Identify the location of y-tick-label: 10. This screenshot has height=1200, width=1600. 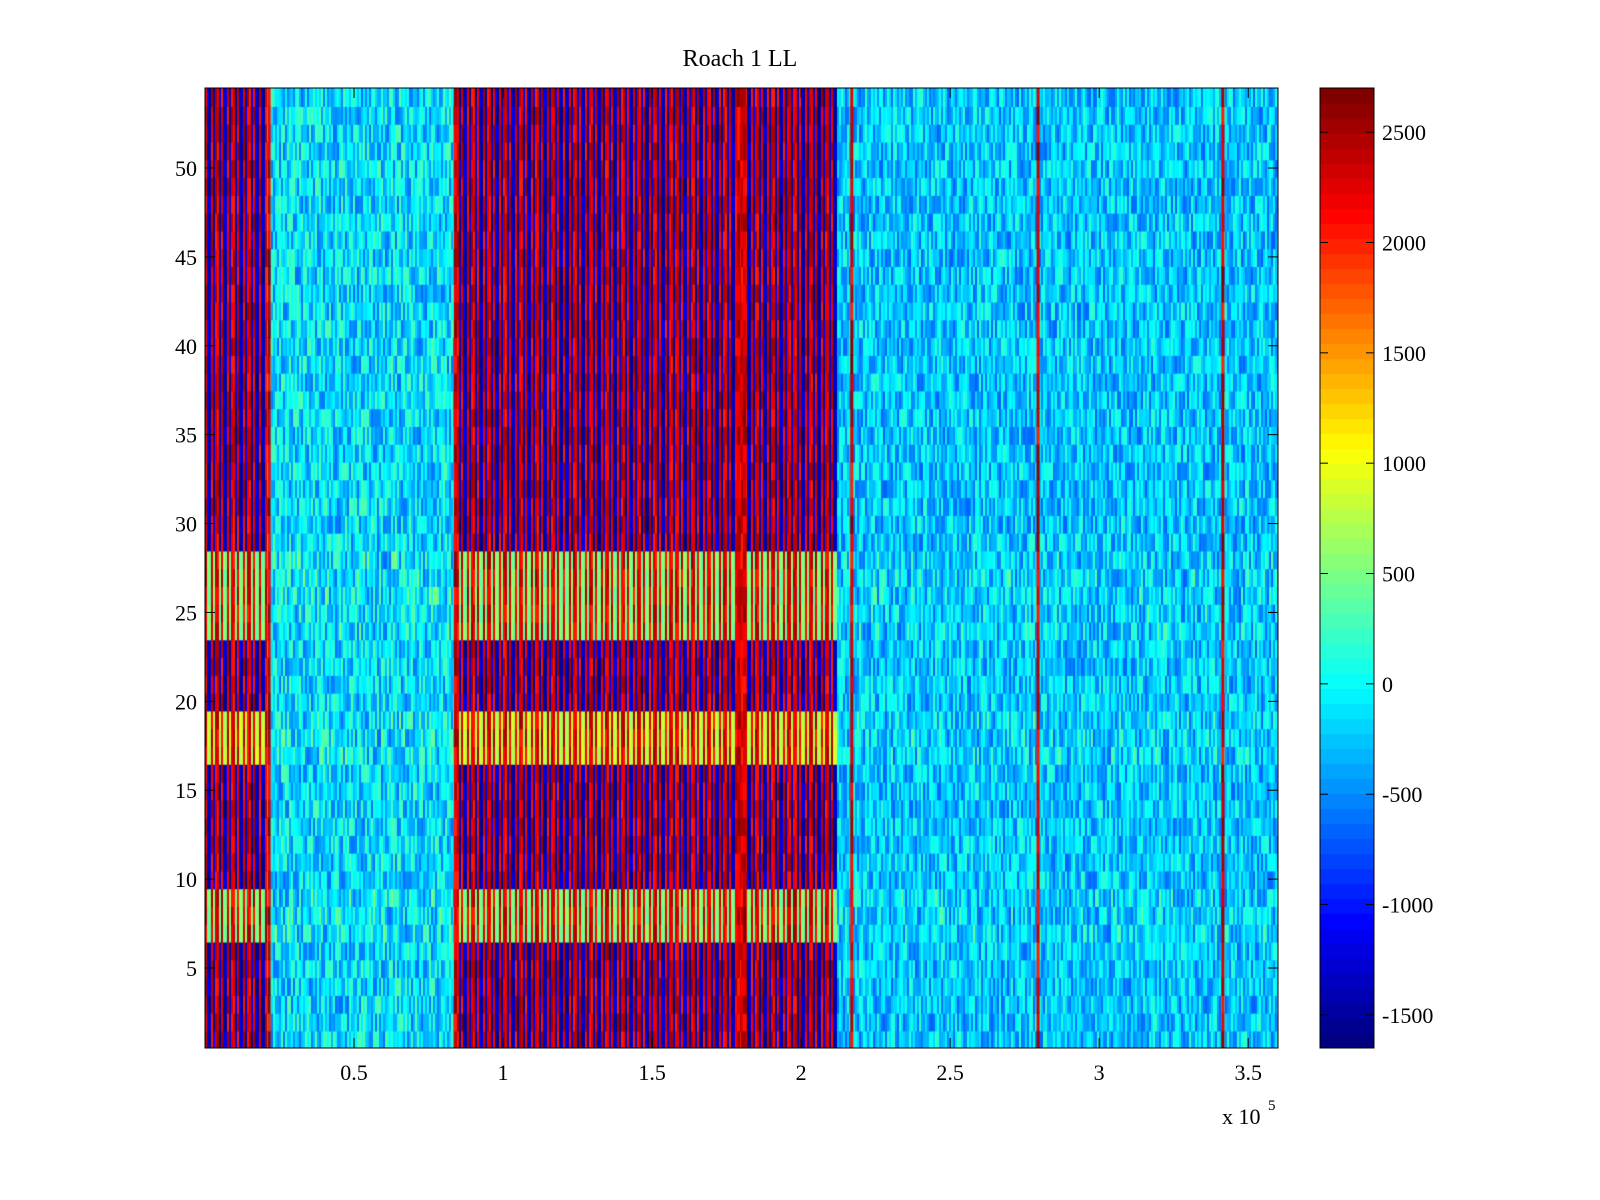
(186, 879).